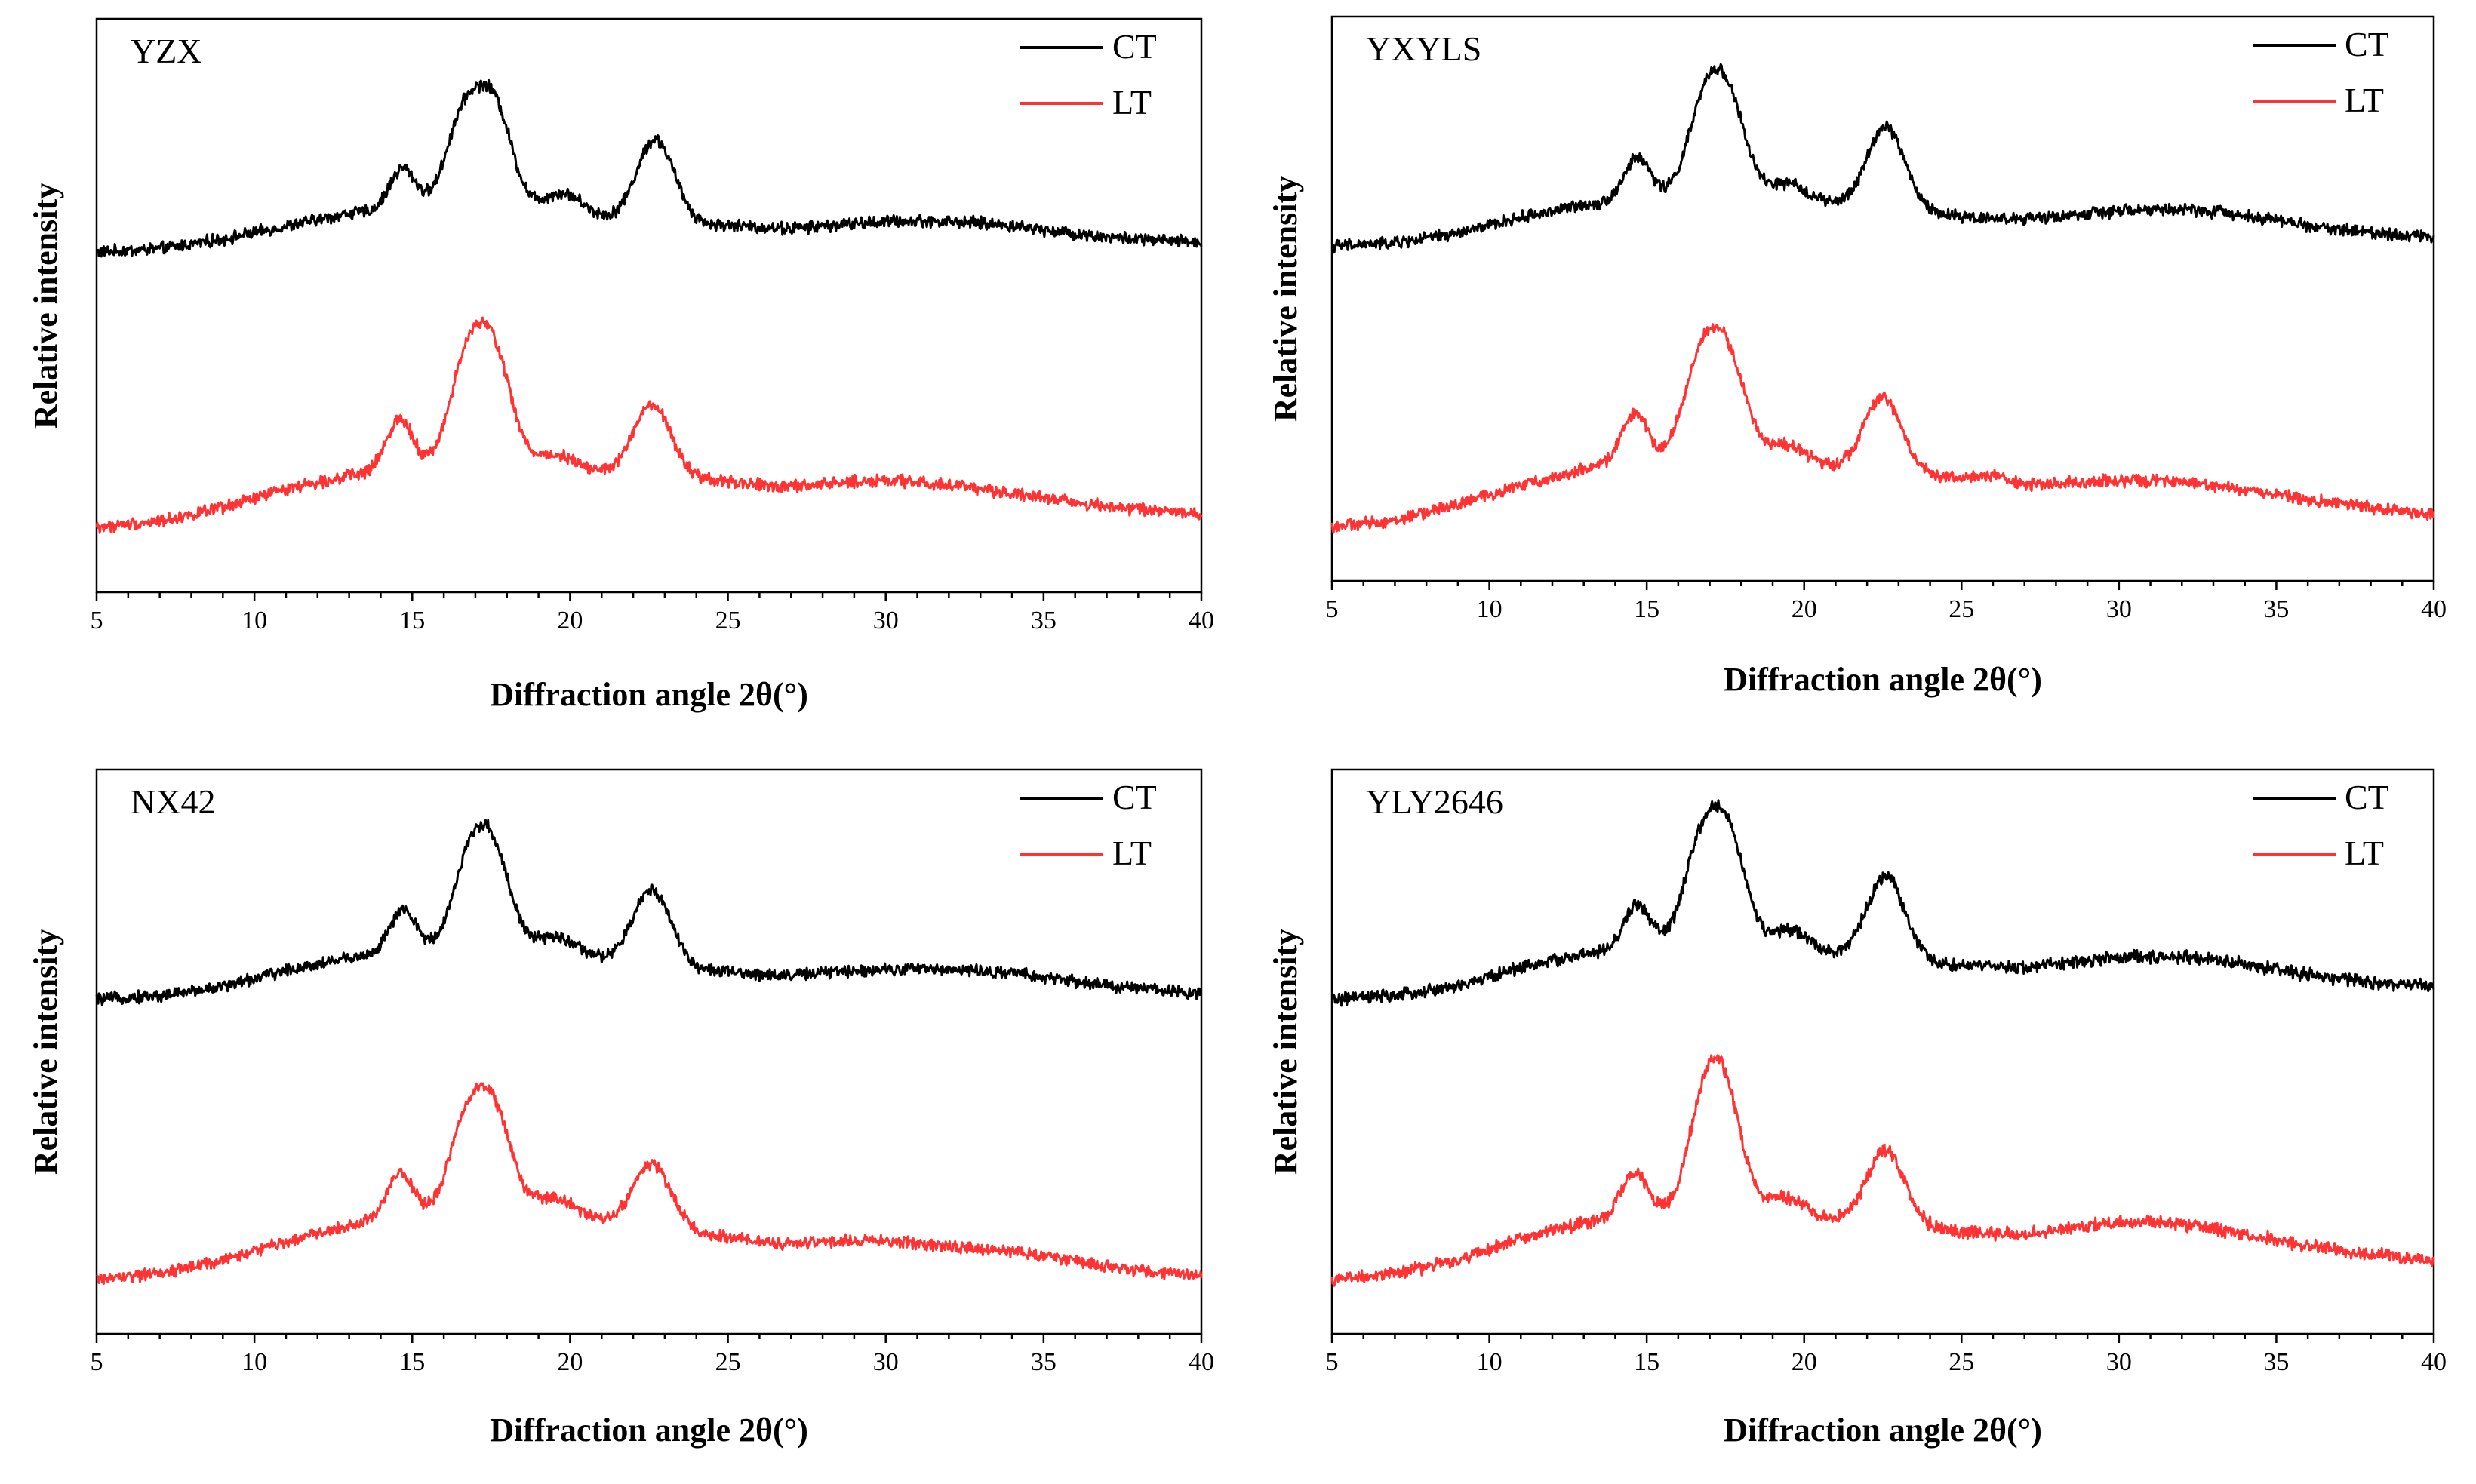 This screenshot has width=2476, height=1484. Describe the element at coordinates (173, 801) in the screenshot. I see `panel-label: NX42` at that location.